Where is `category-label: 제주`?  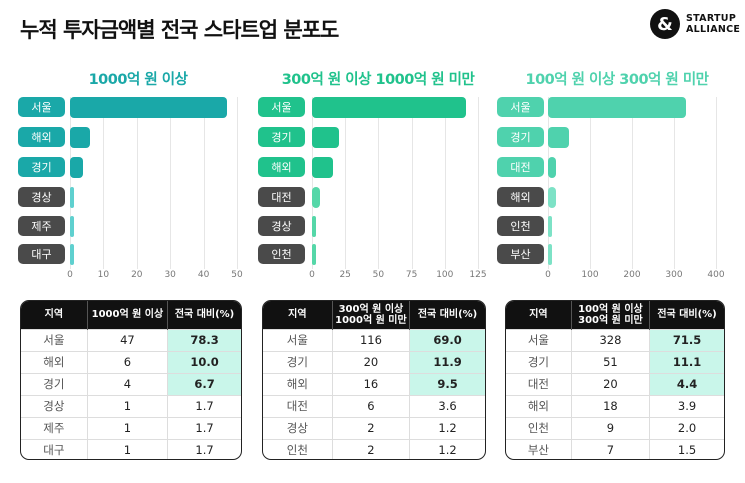 category-label: 제주 is located at coordinates (41, 226).